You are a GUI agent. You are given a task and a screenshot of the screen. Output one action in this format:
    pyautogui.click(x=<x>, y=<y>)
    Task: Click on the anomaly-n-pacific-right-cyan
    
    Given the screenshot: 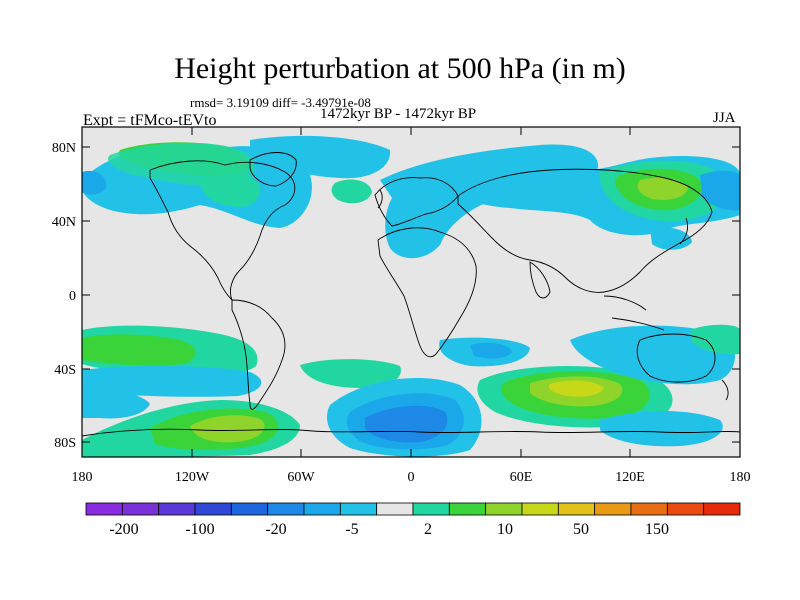 What is the action you would take?
    pyautogui.click(x=720, y=190)
    